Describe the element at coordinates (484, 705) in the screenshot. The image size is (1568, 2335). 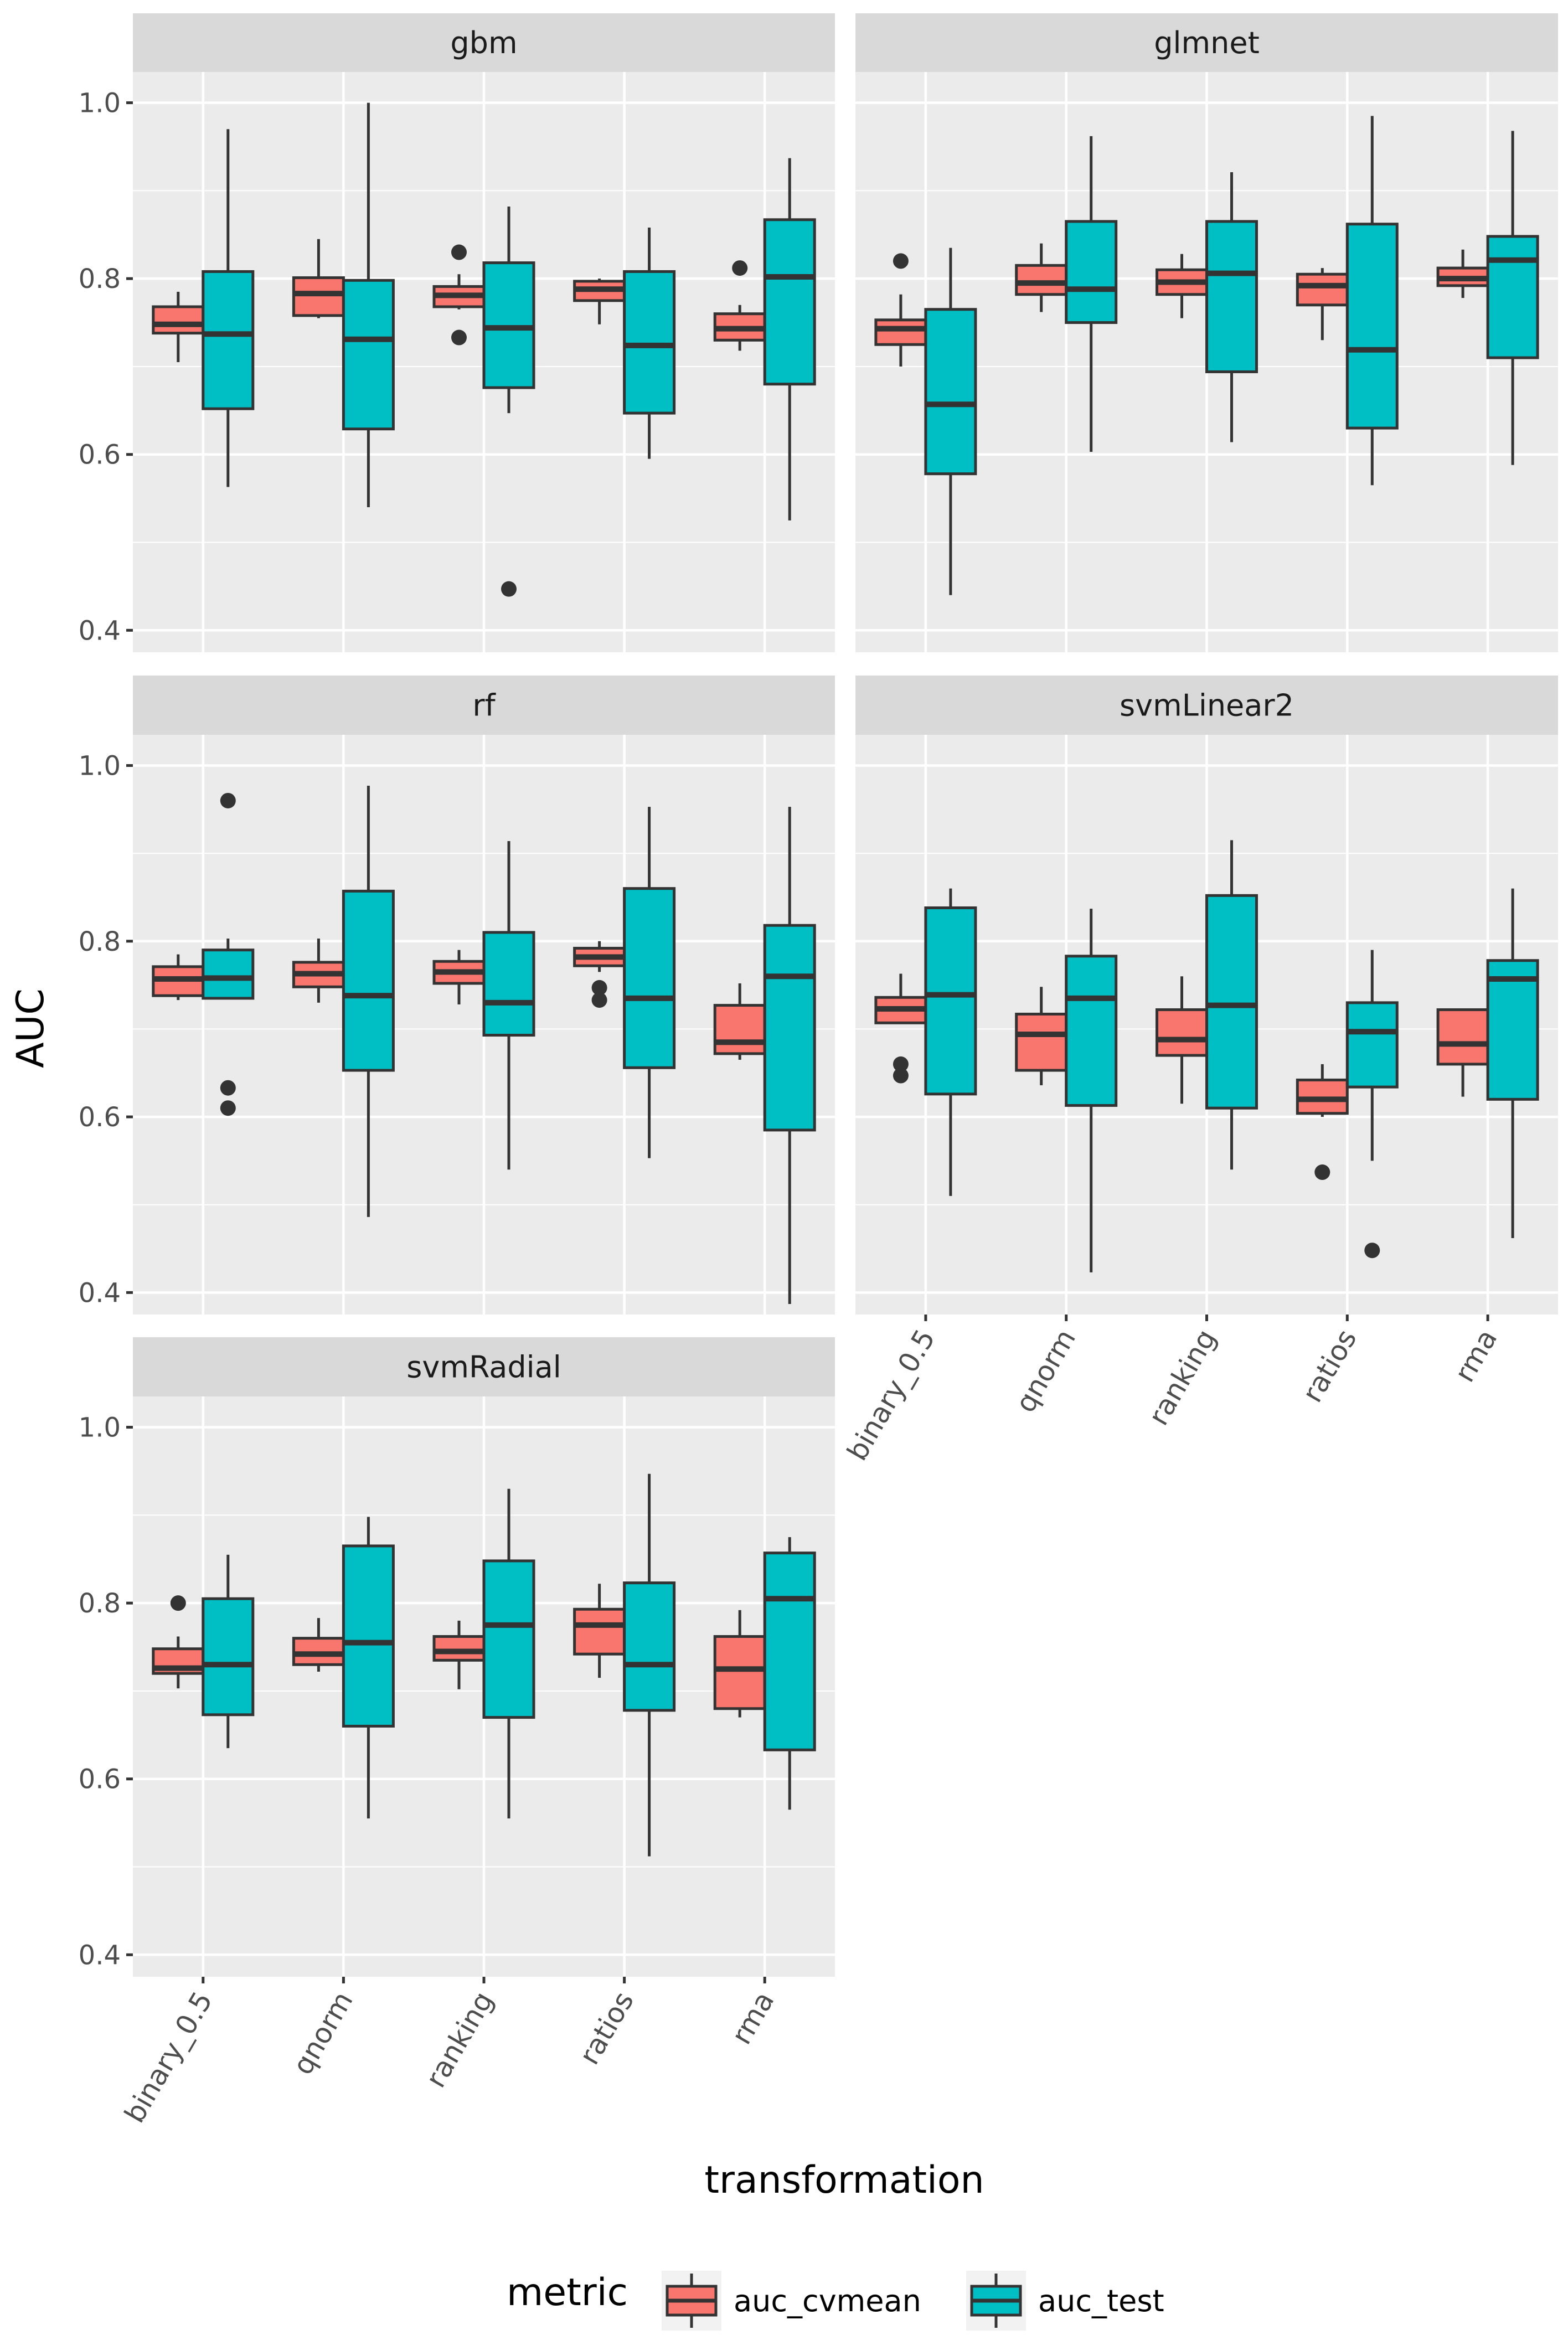
I see `facet-strip-label: rf` at that location.